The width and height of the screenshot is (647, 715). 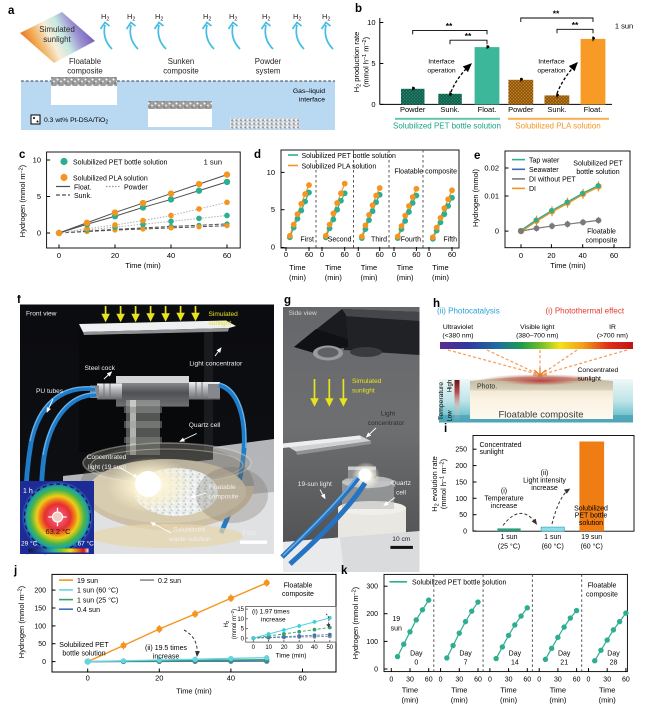 I want to click on svg-text: 0.3 wt% Pt-DSA/TiO2, so click(x=76, y=121).